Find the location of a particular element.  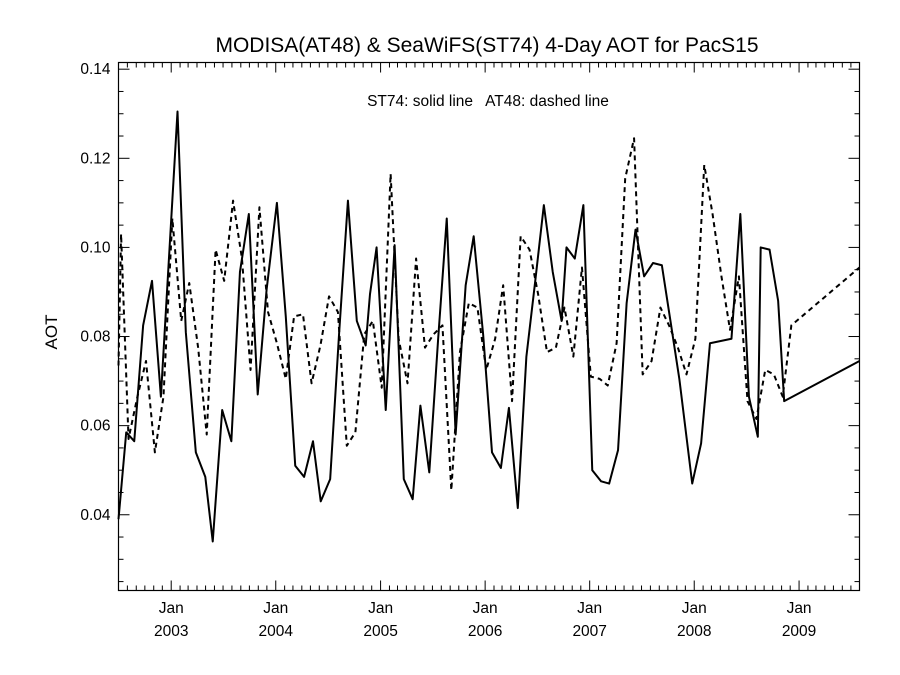

x-tick-year-label: 2006 is located at coordinates (485, 631).